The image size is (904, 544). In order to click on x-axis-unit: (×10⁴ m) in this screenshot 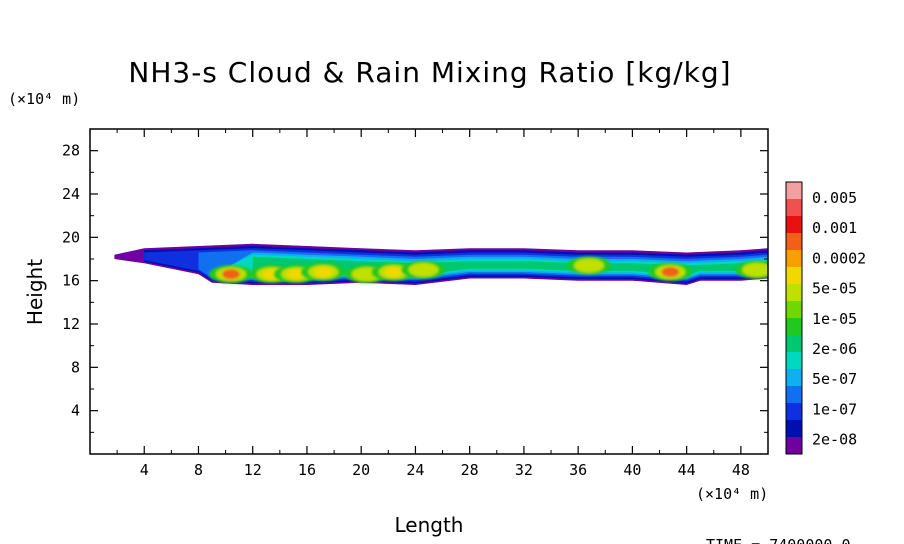, I will do `click(732, 494)`.